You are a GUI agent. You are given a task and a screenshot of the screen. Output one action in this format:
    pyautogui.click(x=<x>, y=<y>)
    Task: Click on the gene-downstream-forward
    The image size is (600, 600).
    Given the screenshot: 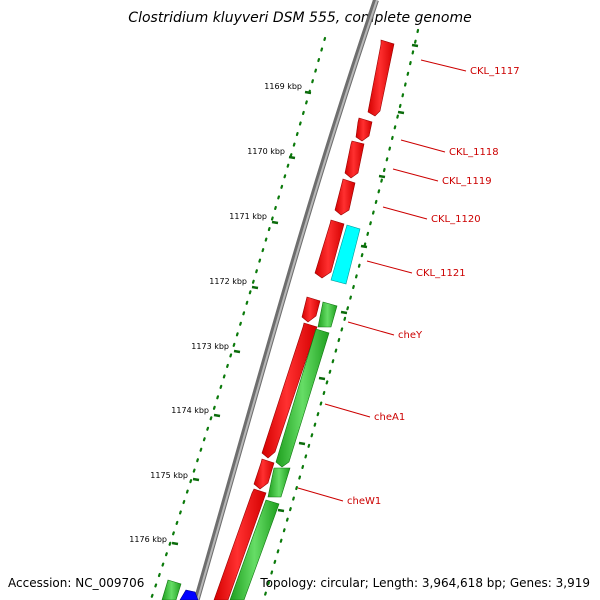 What is the action you would take?
    pyautogui.click(x=240, y=544)
    